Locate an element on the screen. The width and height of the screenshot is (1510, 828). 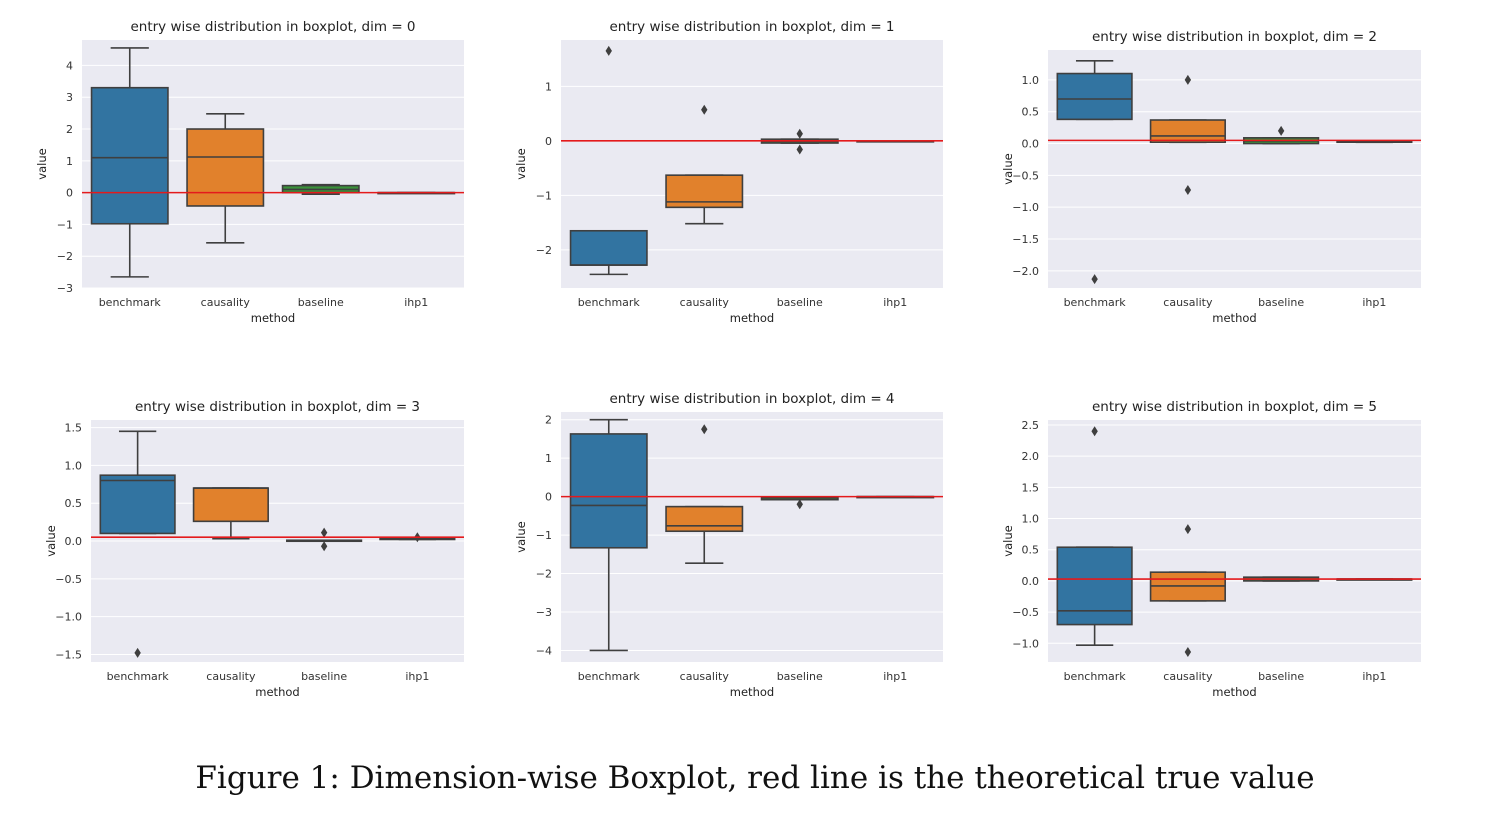
y-tick-label: −1.5 is located at coordinates (68, 654).